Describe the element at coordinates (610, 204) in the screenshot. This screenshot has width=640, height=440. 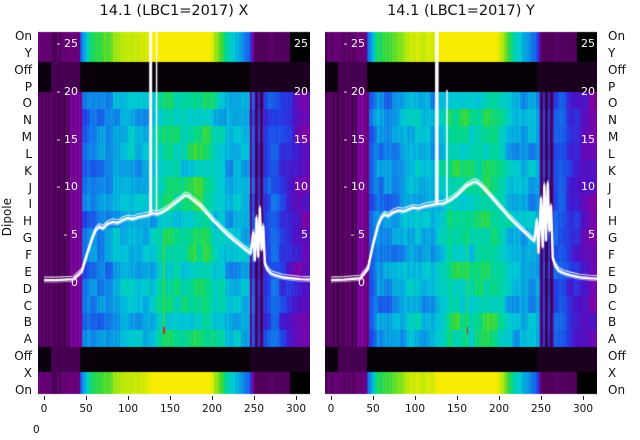
I see `row-label-right: I` at that location.